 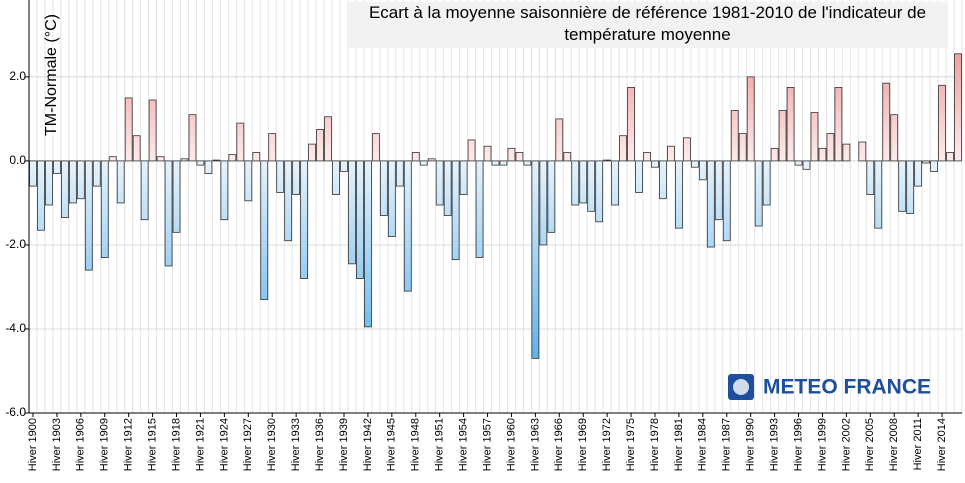 I want to click on x-tick-label: Hiver 1915, so click(x=153, y=444).